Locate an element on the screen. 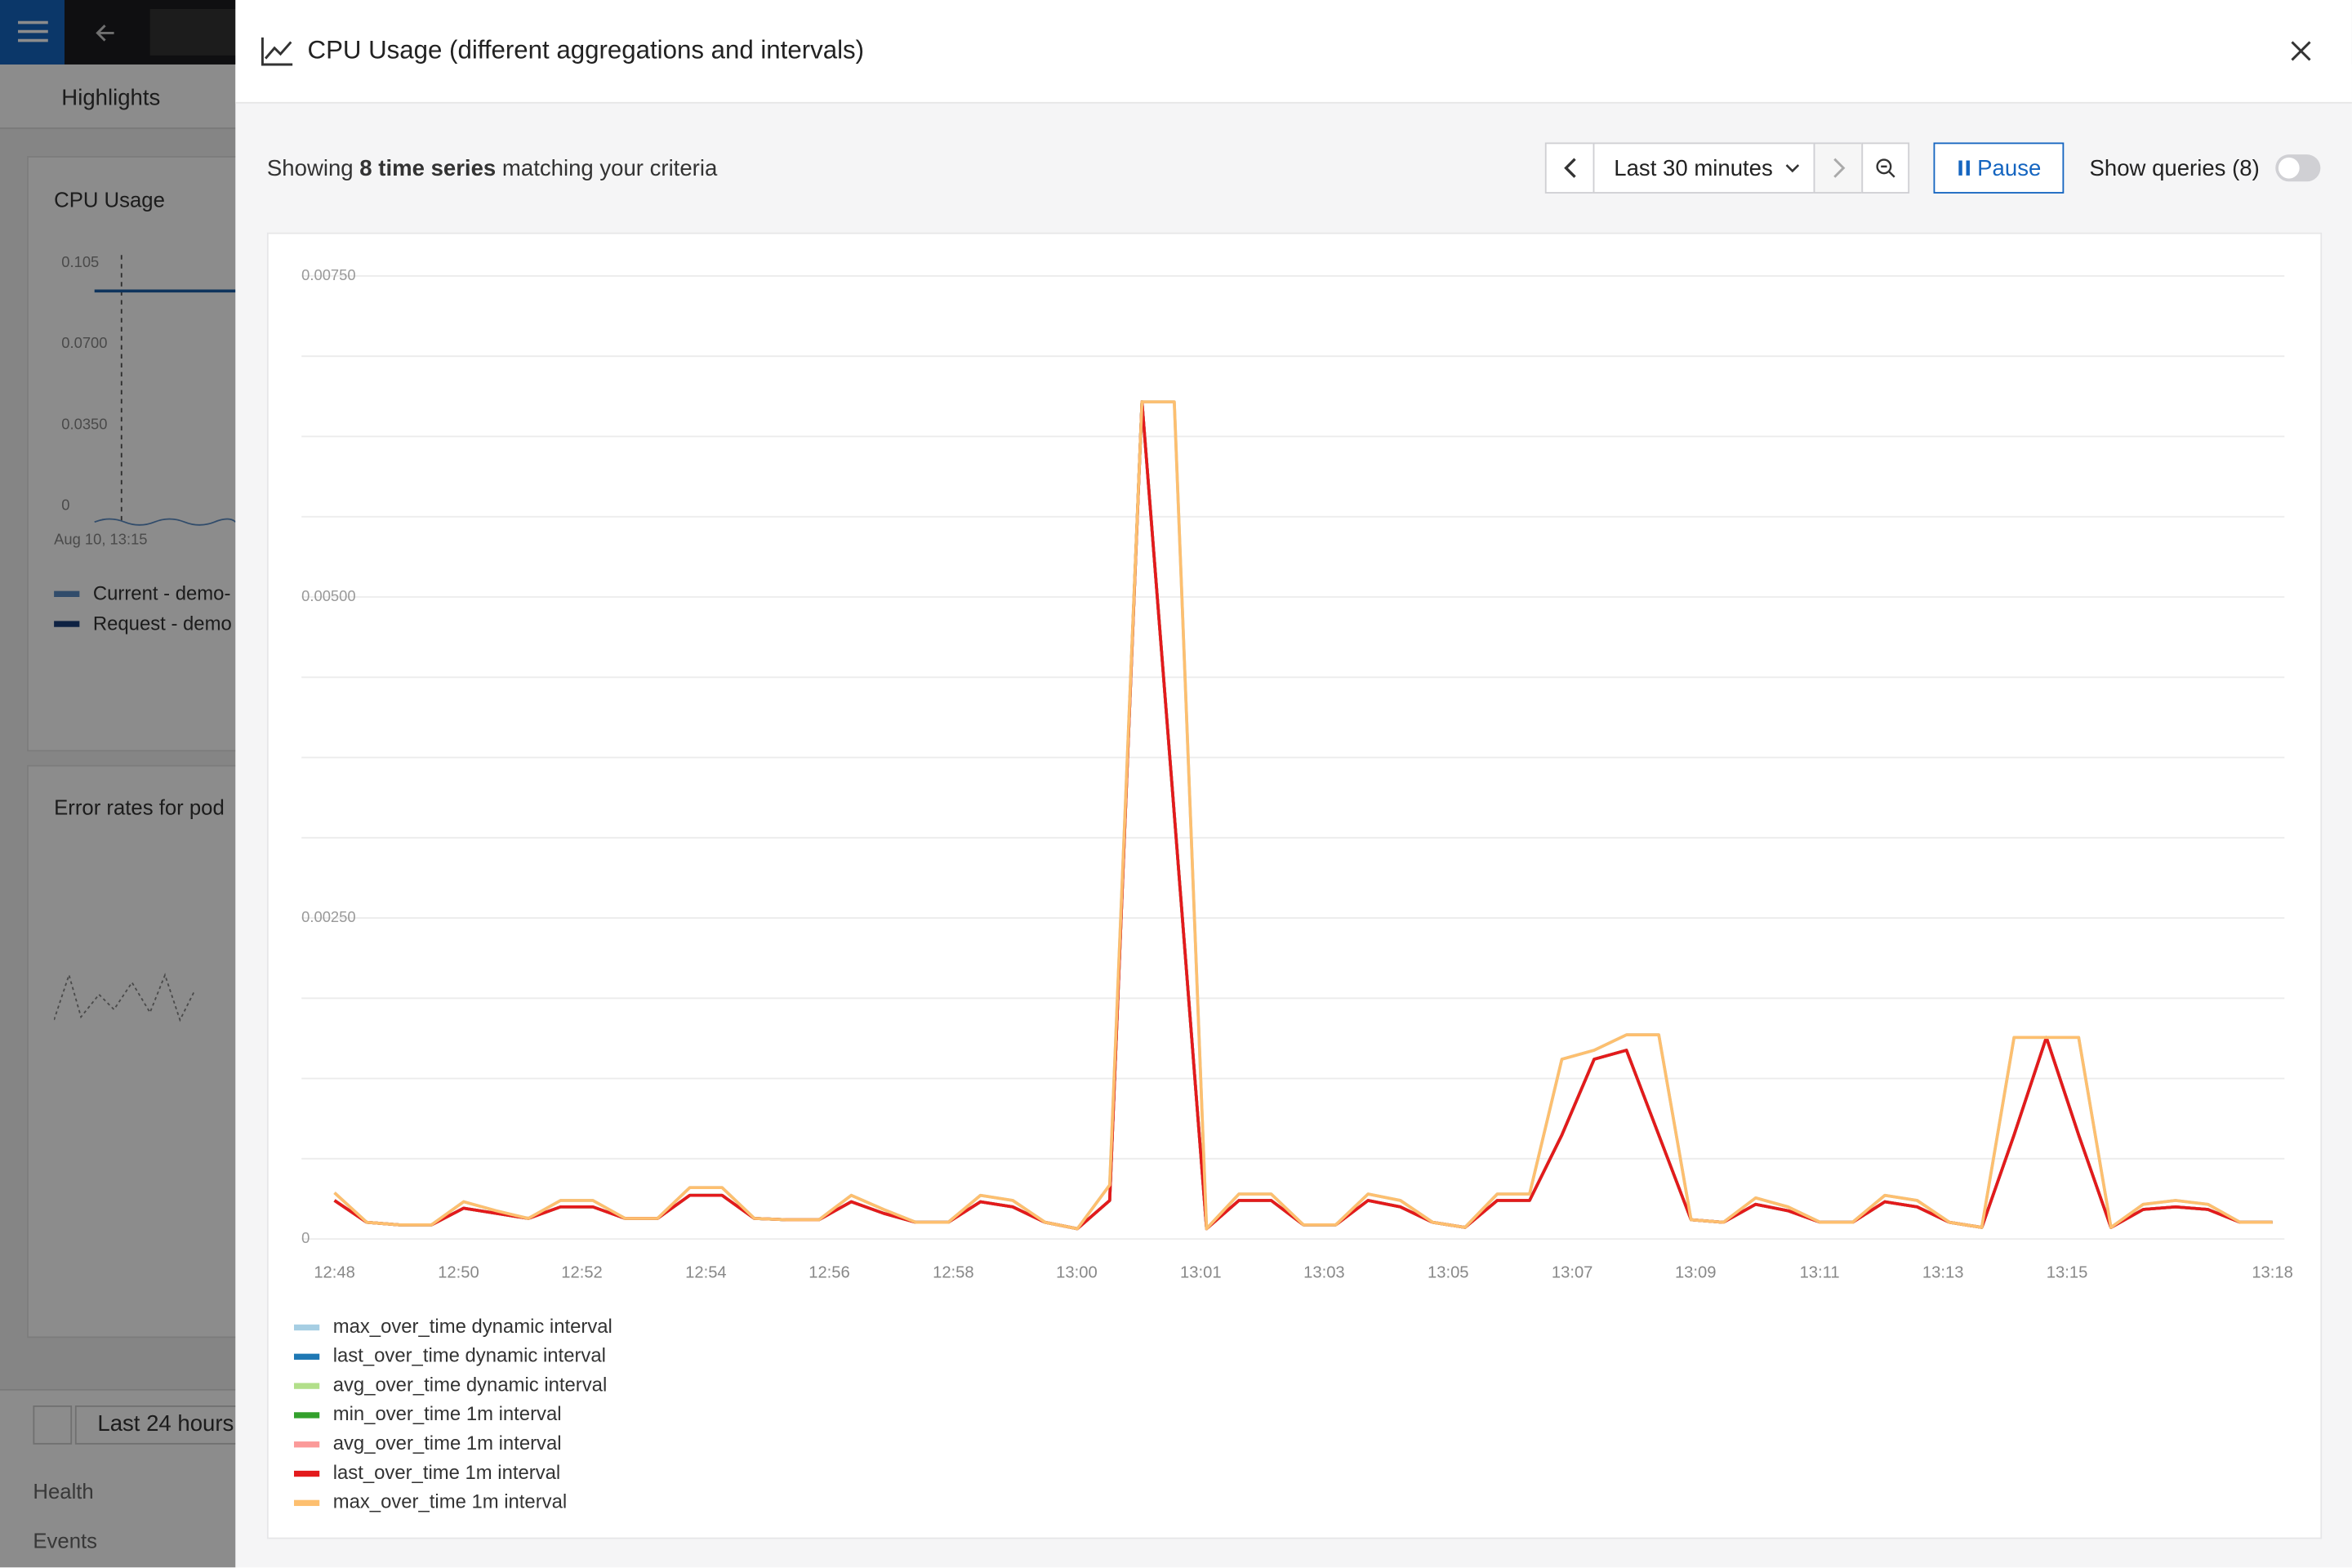 This screenshot has width=2352, height=1568. y-tick-label: 0.00500 is located at coordinates (328, 595).